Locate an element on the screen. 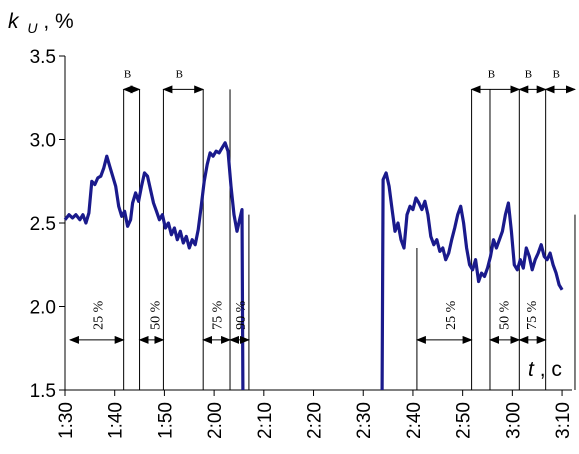 The width and height of the screenshot is (579, 454). percent-label: 90 % is located at coordinates (241, 315).